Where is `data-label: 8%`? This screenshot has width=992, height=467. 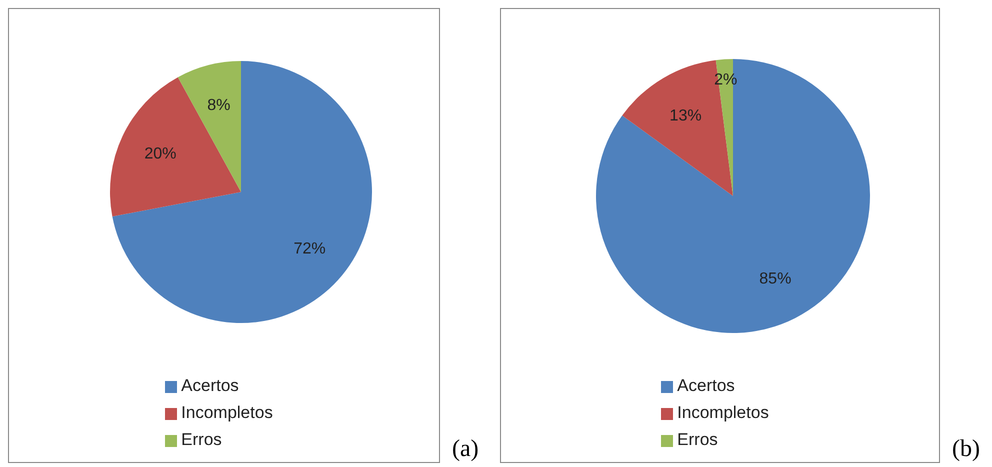 data-label: 8% is located at coordinates (218, 105).